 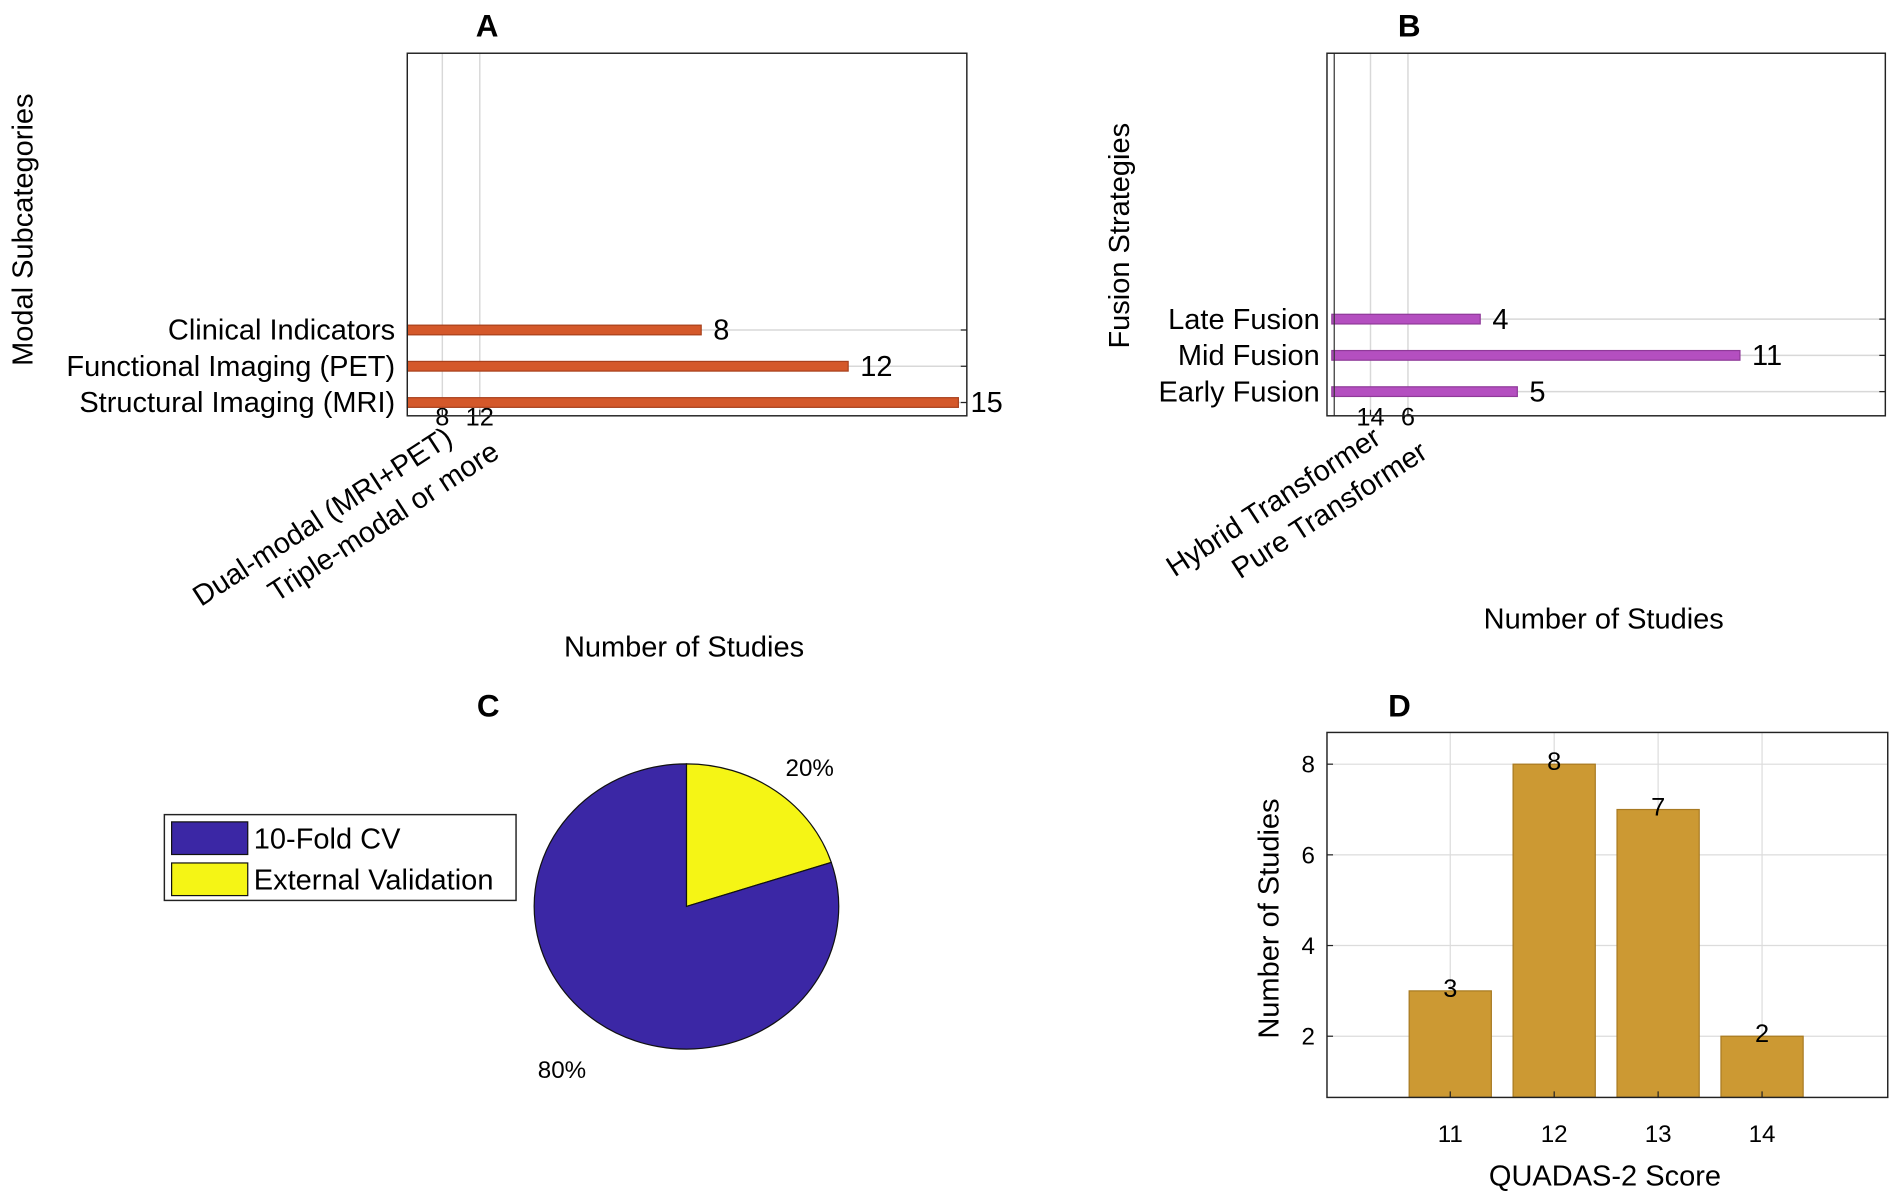 I want to click on panel-c: C 20% 80% 10-Fold CV External Validation, so click(x=501, y=886).